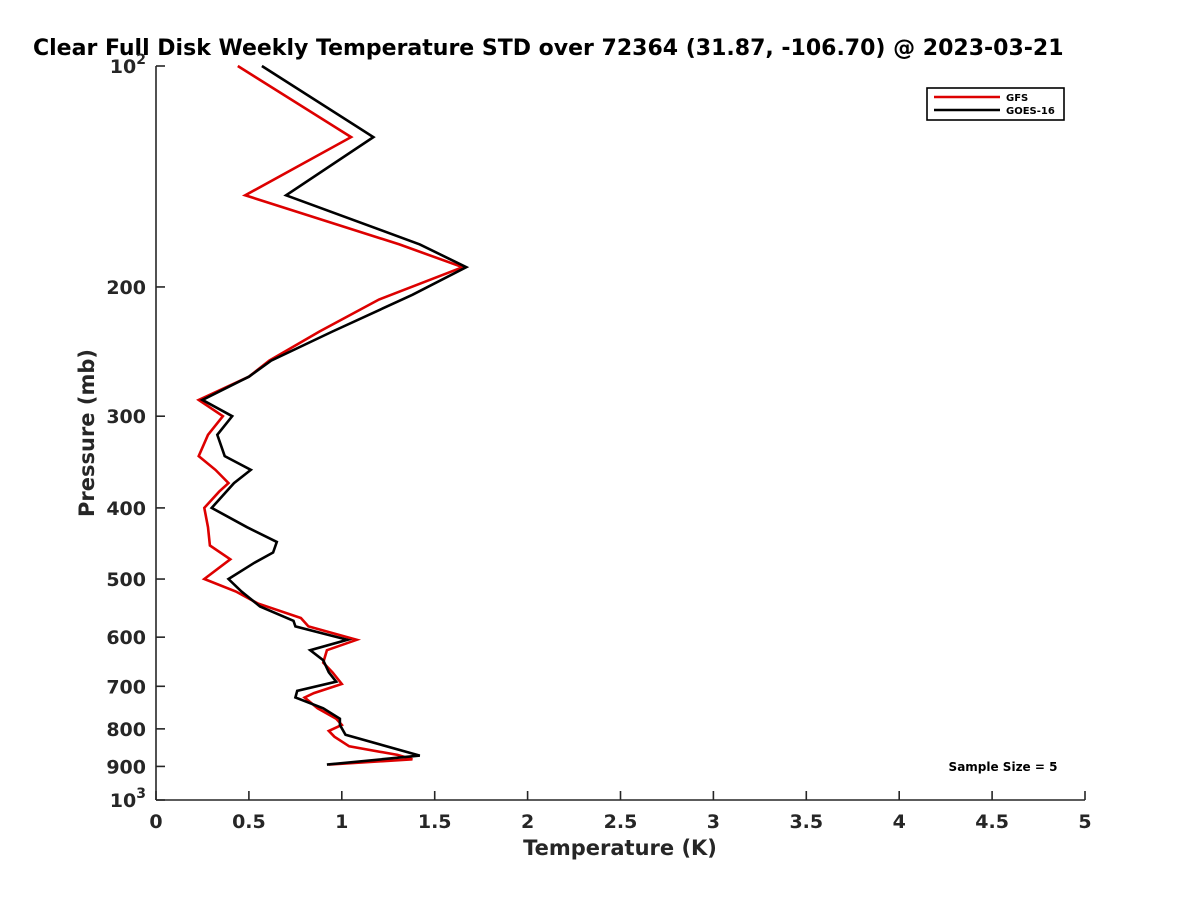 Image resolution: width=1200 pixels, height=900 pixels. What do you see at coordinates (435, 822) in the screenshot?
I see `x-tick-label: 1.5` at bounding box center [435, 822].